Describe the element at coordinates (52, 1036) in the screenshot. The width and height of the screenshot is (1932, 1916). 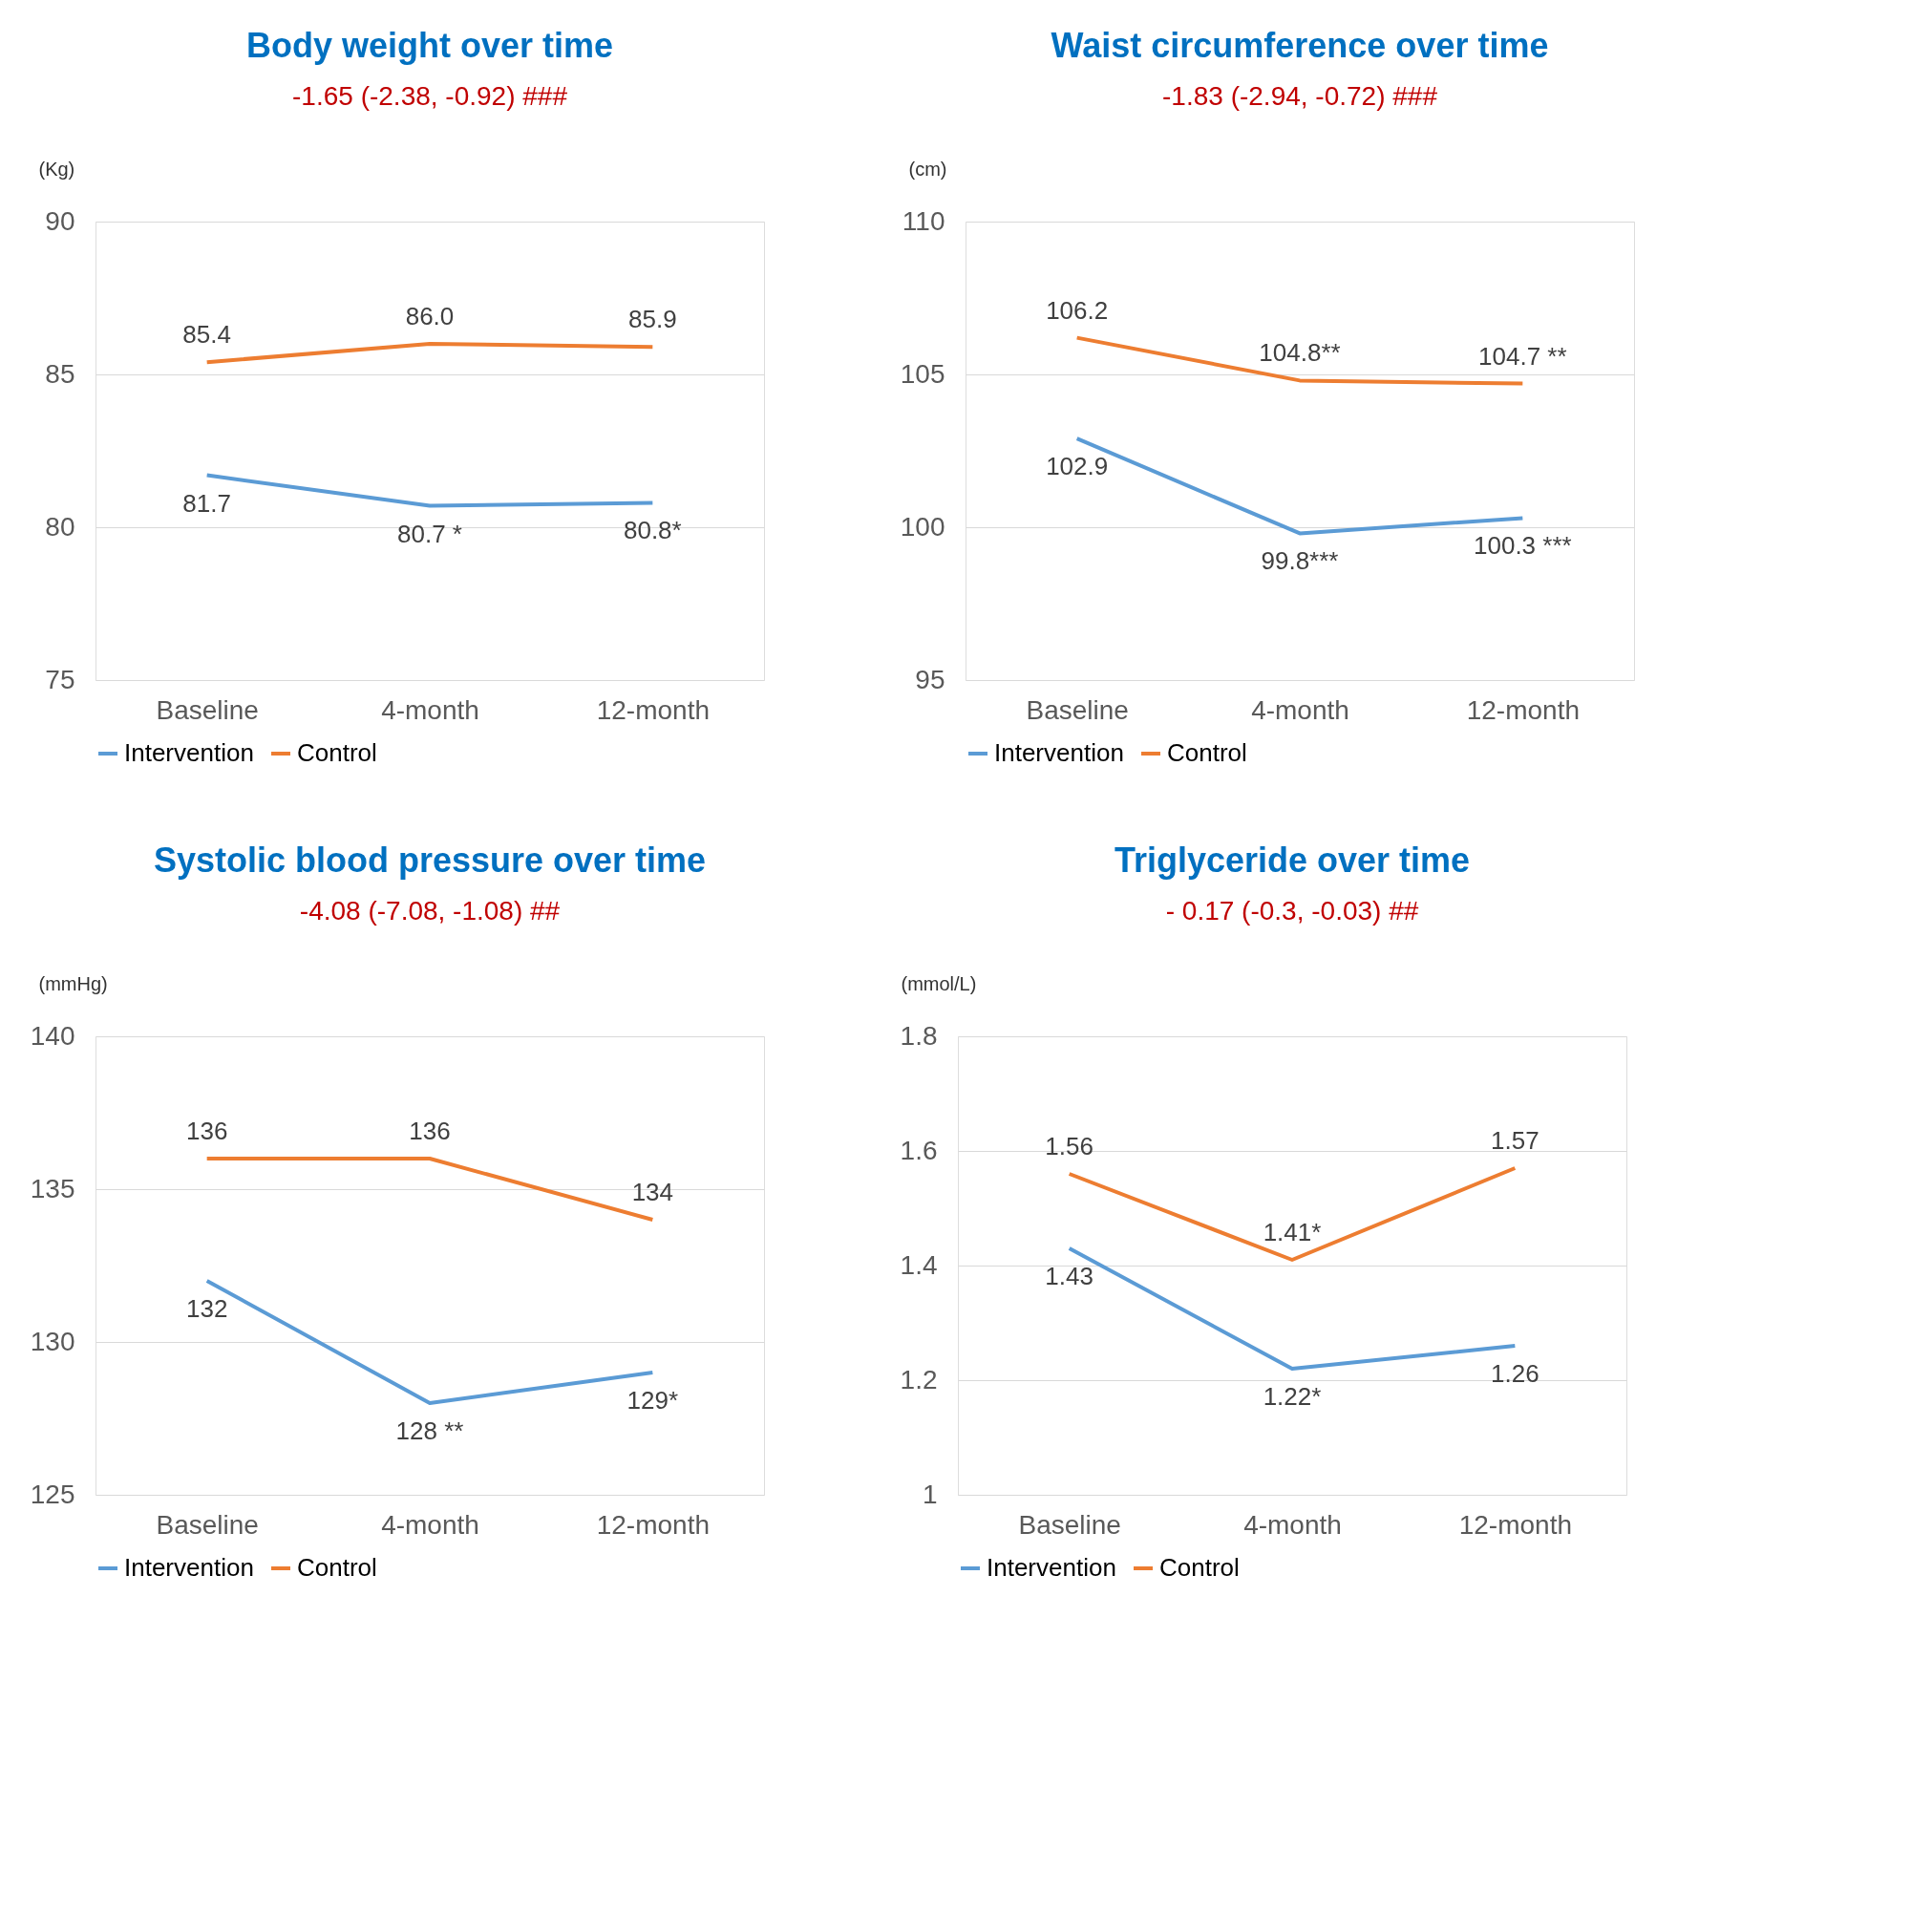
I see `y-tick-label: 140` at that location.